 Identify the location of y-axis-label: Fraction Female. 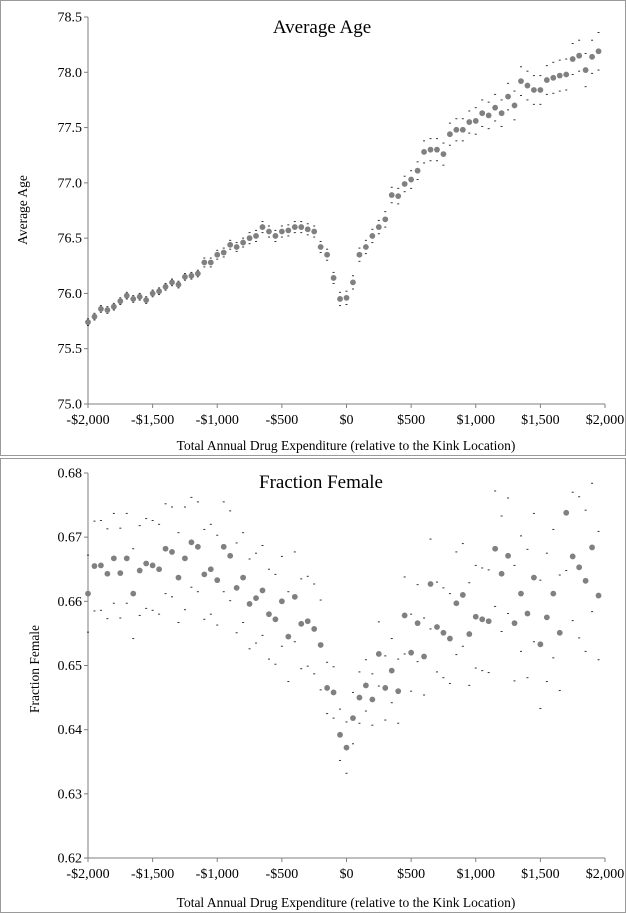
(34, 669).